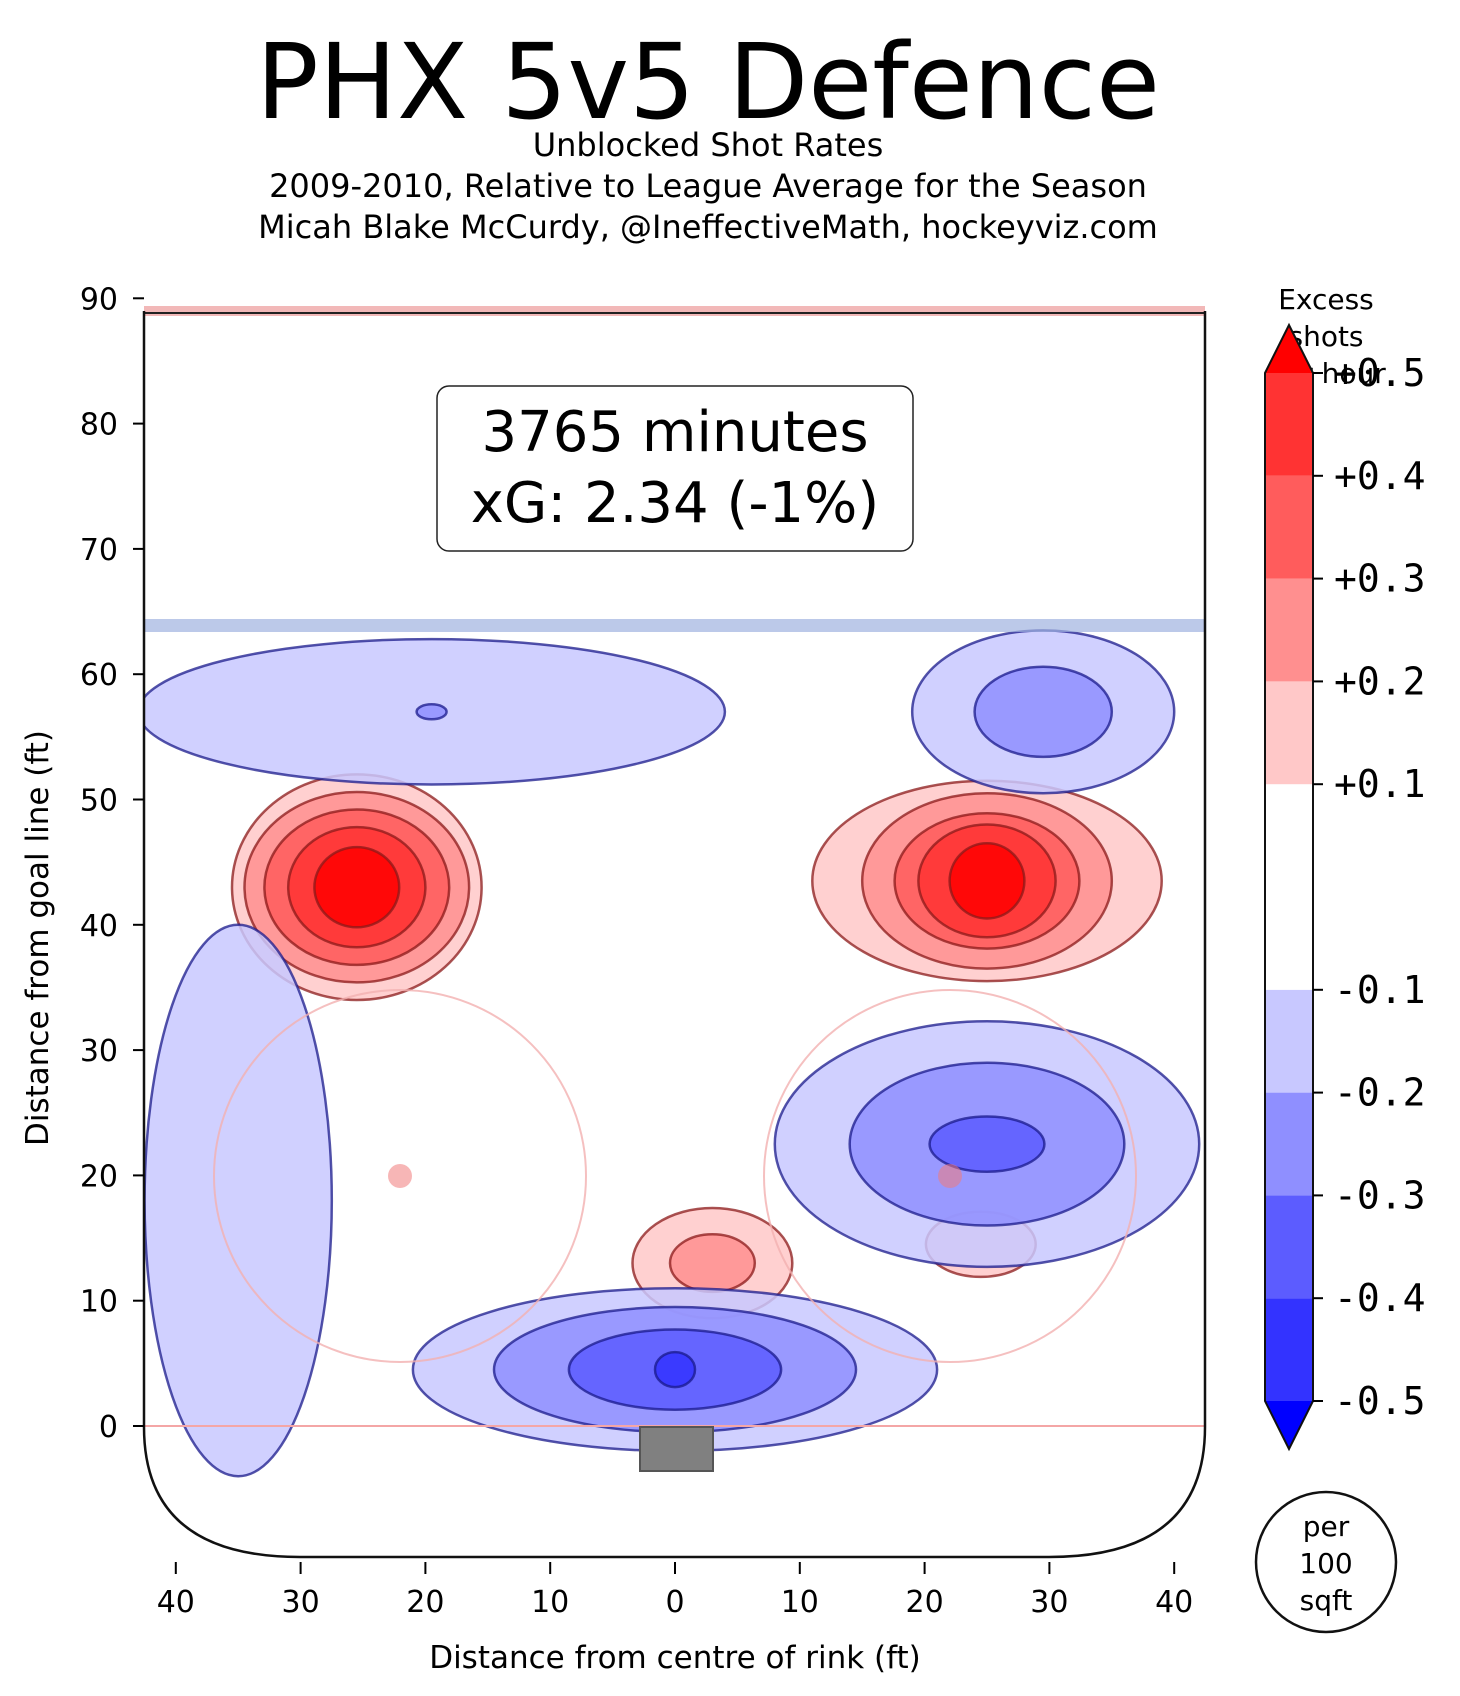  What do you see at coordinates (108, 1427) in the screenshot?
I see `y-tick-label: 0` at bounding box center [108, 1427].